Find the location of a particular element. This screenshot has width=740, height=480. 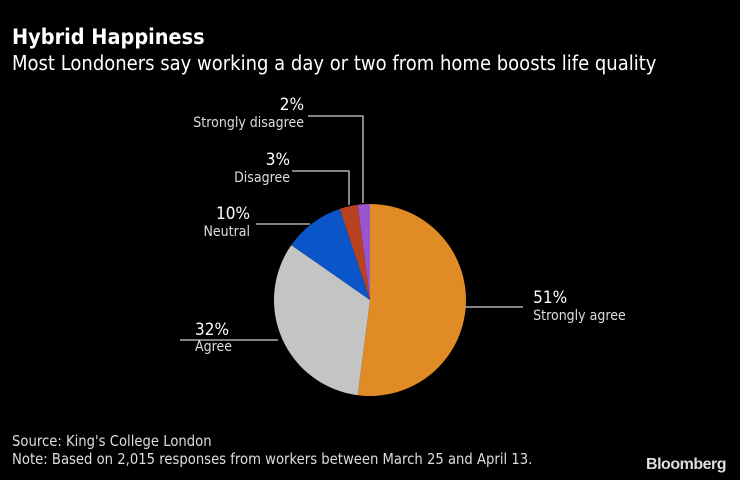

pie-slice-strongly-disagree is located at coordinates (363, 252).